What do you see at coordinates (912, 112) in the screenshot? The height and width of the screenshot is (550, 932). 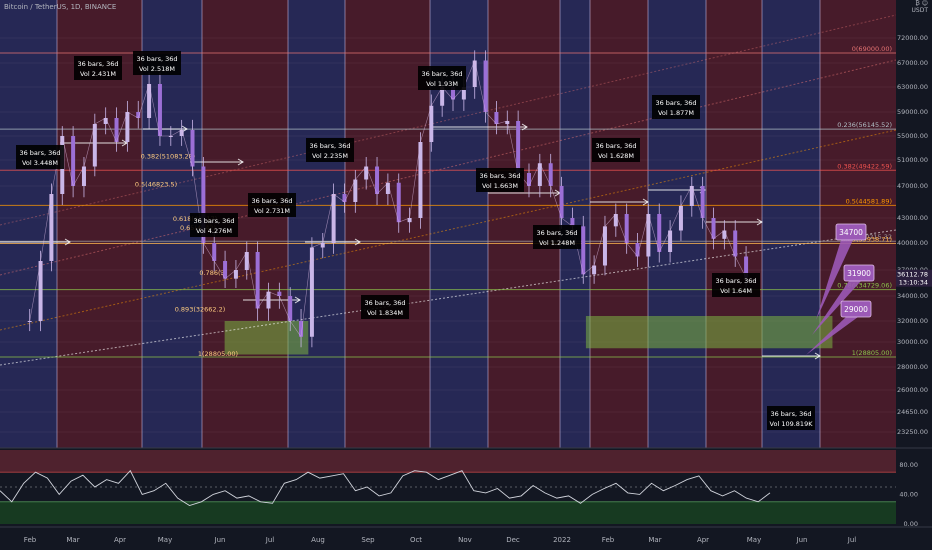 I see `price-tick-label: 59000.00` at bounding box center [912, 112].